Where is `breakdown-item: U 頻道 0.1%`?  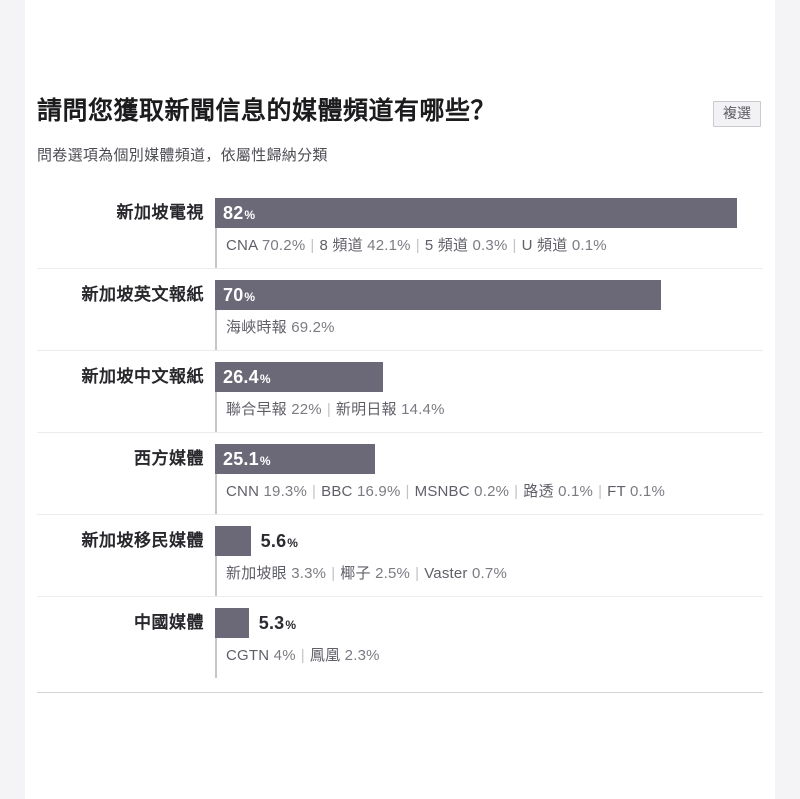
breakdown-item: U 頻道 0.1% is located at coordinates (564, 245).